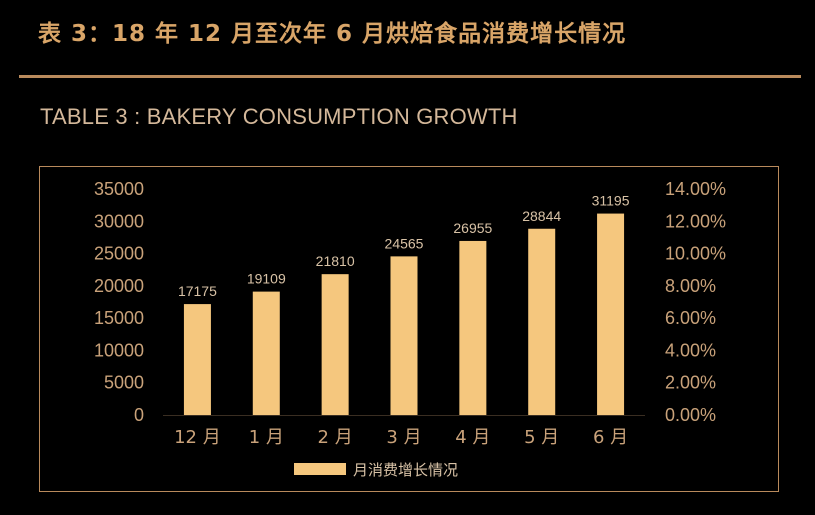 The width and height of the screenshot is (815, 515). I want to click on y2-axis-tick-label: 2.00%, so click(690, 383).